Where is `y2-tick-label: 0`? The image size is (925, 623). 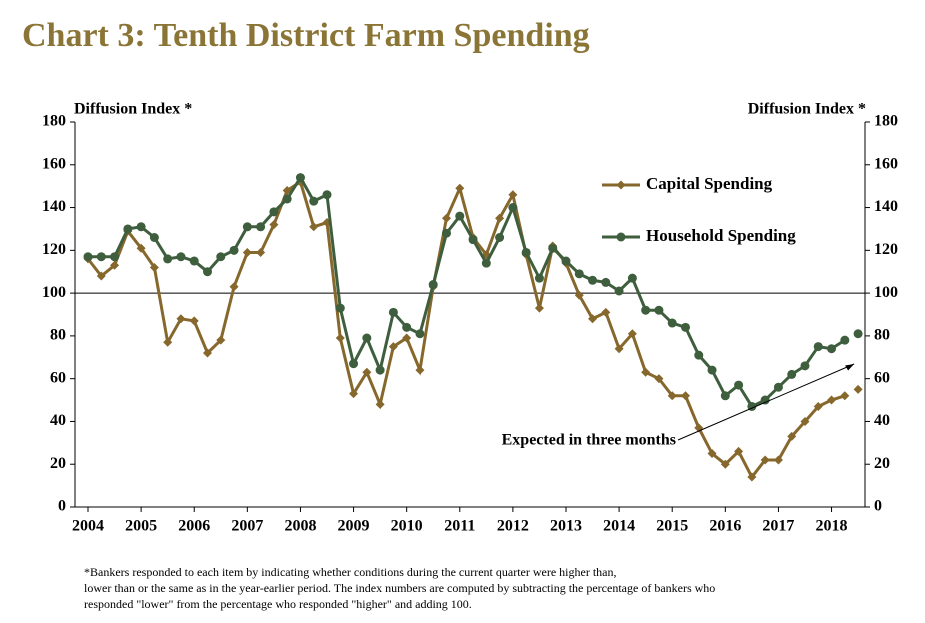 y2-tick-label: 0 is located at coordinates (878, 506).